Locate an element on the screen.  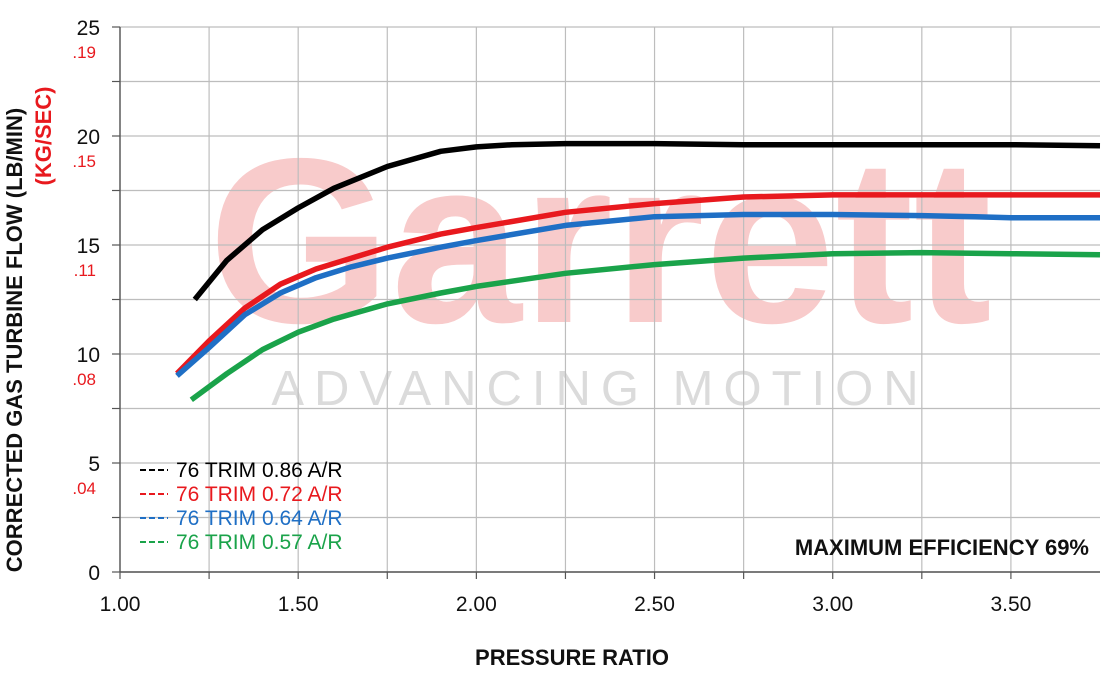
advancing-motion-watermark: ADVANCING MOTION is located at coordinates (599, 389).